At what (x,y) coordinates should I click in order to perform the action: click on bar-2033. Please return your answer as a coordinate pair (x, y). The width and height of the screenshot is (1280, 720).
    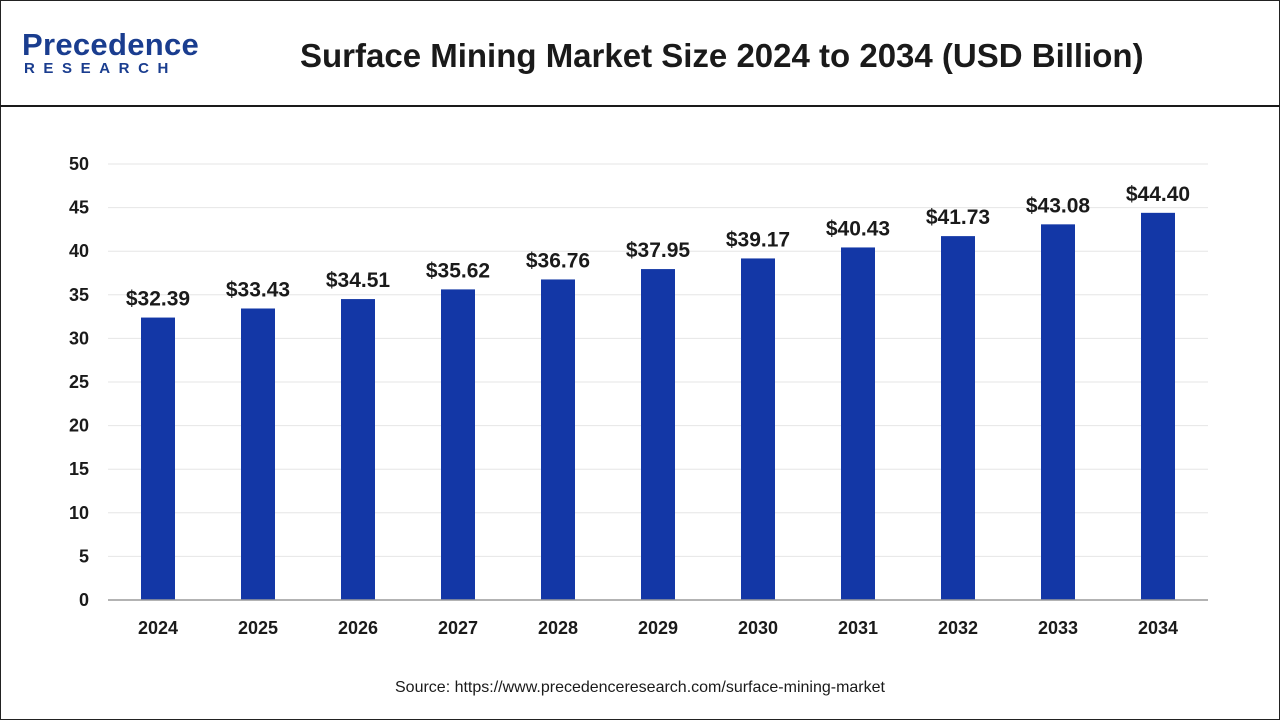
    Looking at the image, I should click on (1058, 412).